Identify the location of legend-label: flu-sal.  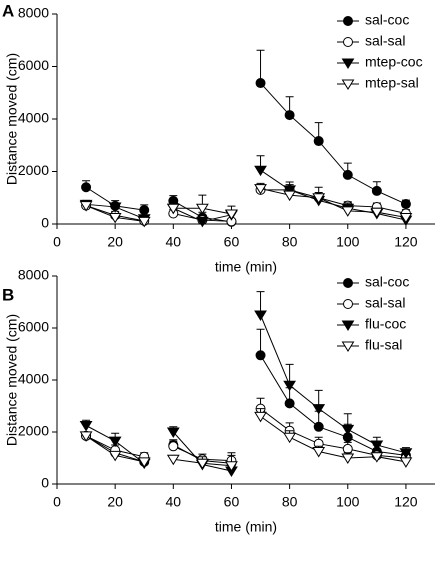
(383, 345).